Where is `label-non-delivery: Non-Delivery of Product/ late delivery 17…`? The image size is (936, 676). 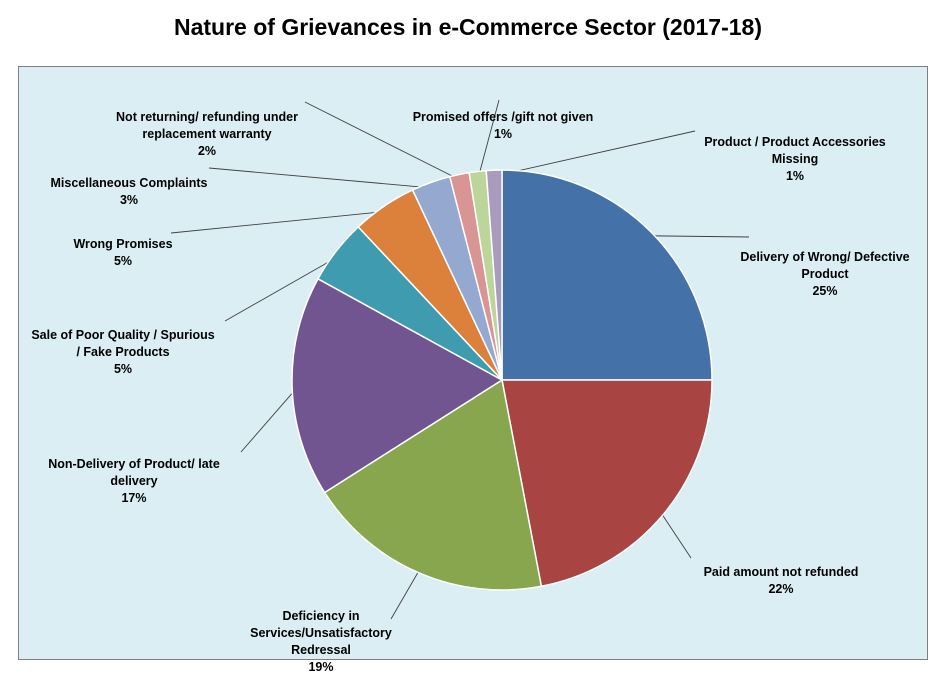 label-non-delivery: Non-Delivery of Product/ late delivery 17… is located at coordinates (134, 481).